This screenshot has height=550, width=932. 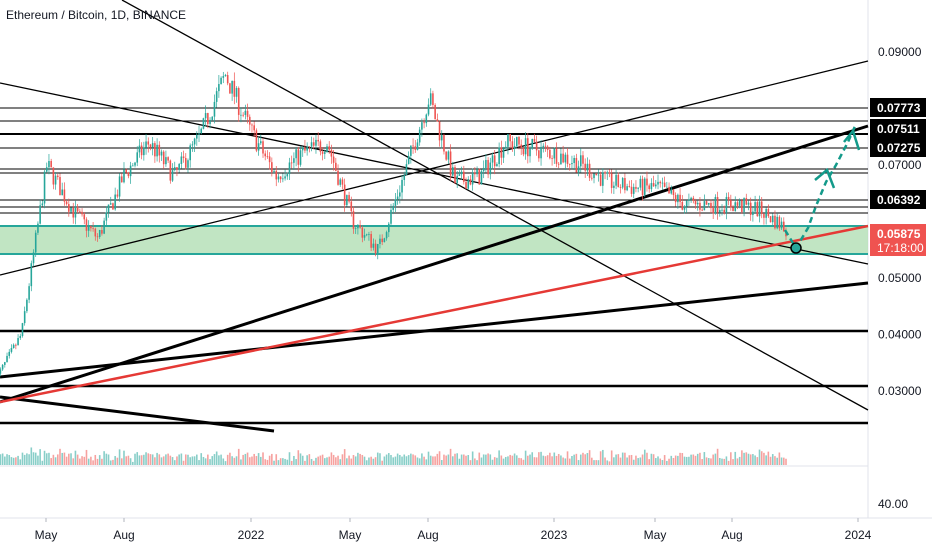 I want to click on countdown-label: 17:18:00, so click(x=900, y=248).